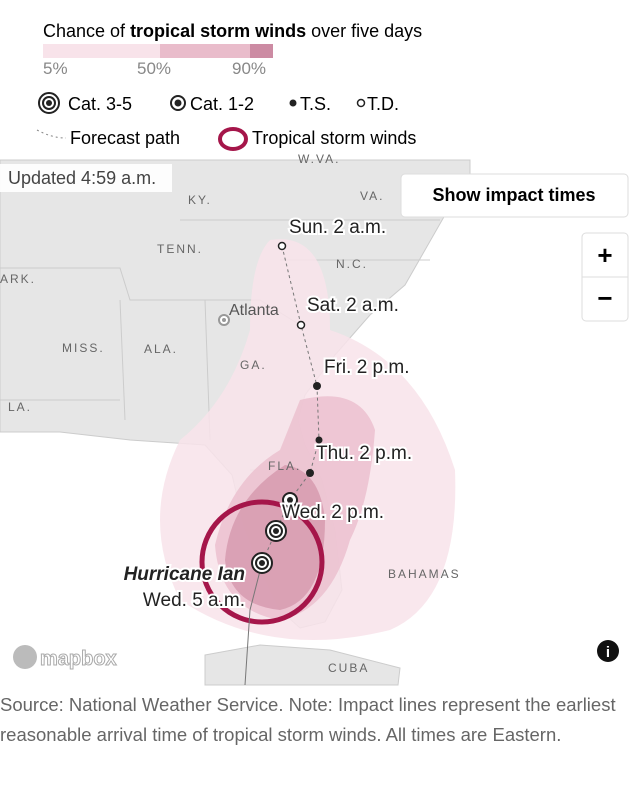 The image size is (642, 795). I want to click on legend-label: Tropical storm winds, so click(334, 138).